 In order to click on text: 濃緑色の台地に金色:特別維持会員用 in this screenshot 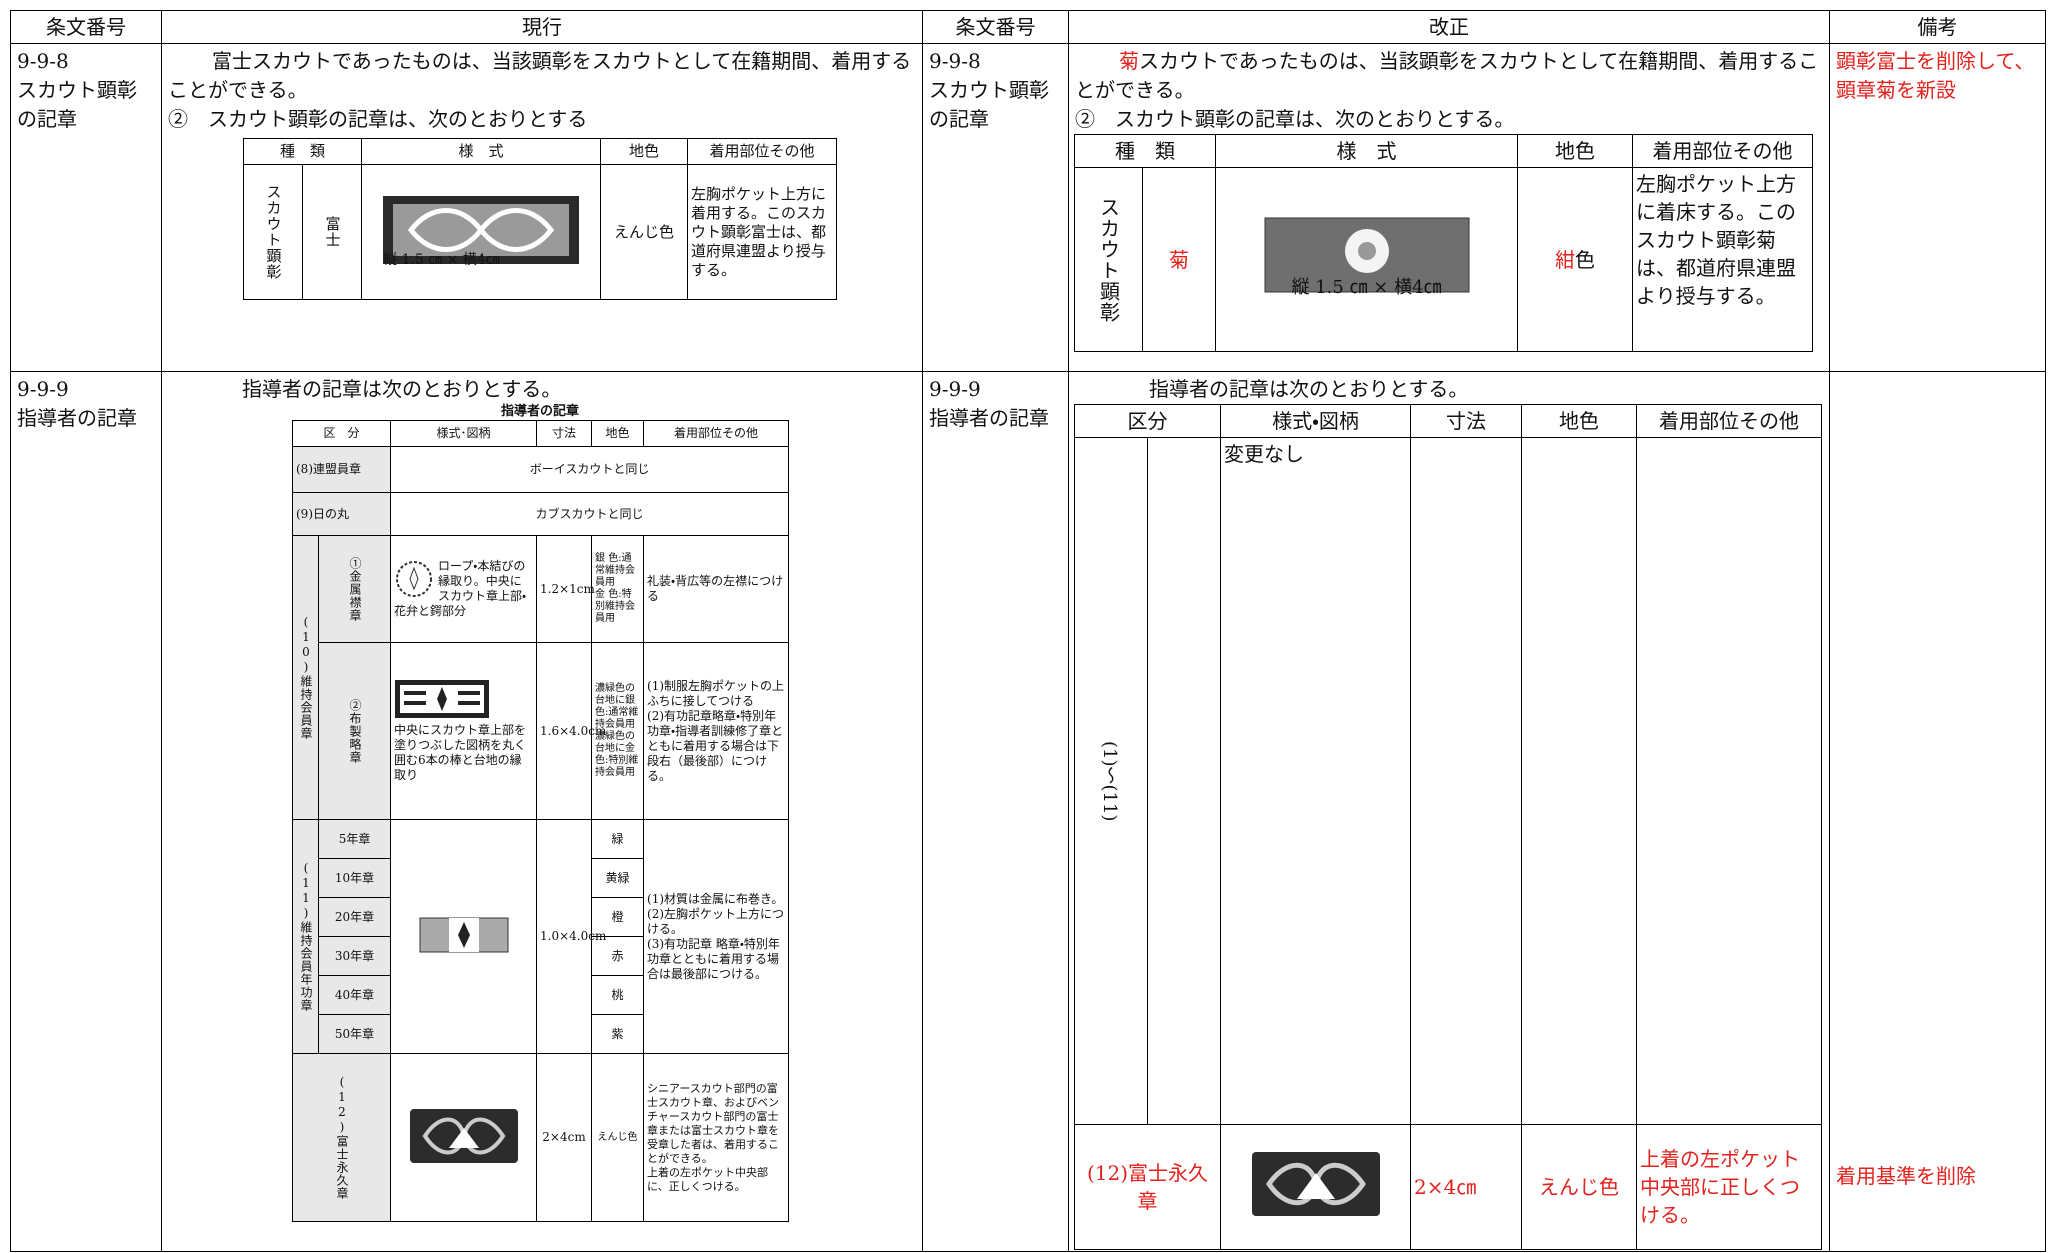, I will do `click(617, 754)`.